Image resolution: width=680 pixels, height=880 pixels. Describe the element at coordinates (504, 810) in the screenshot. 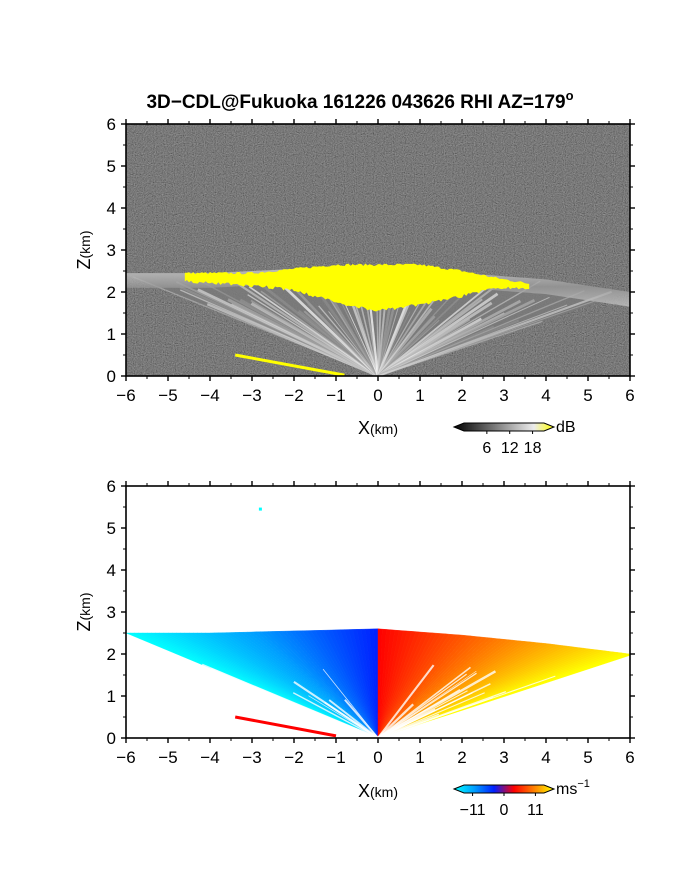

I see `colorbar-tick-label: 0` at that location.